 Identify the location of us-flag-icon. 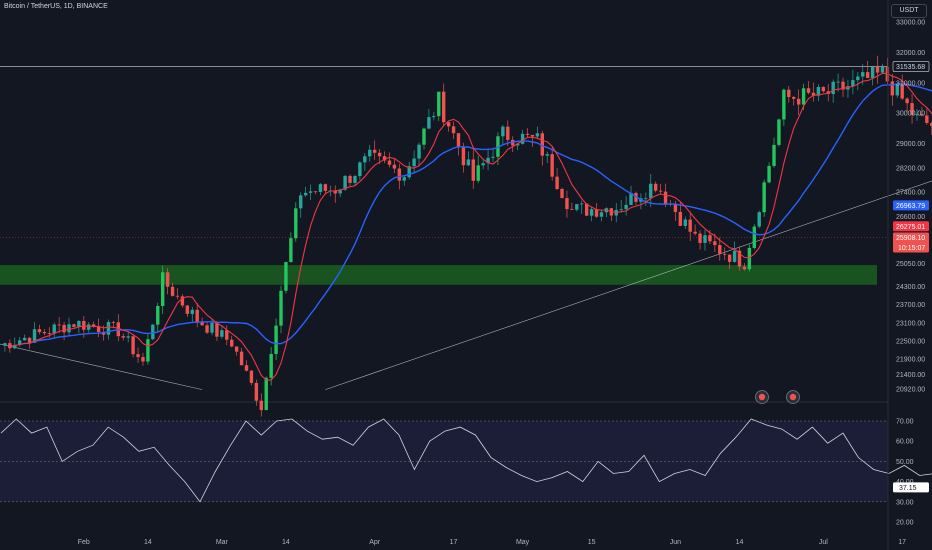
(793, 397).